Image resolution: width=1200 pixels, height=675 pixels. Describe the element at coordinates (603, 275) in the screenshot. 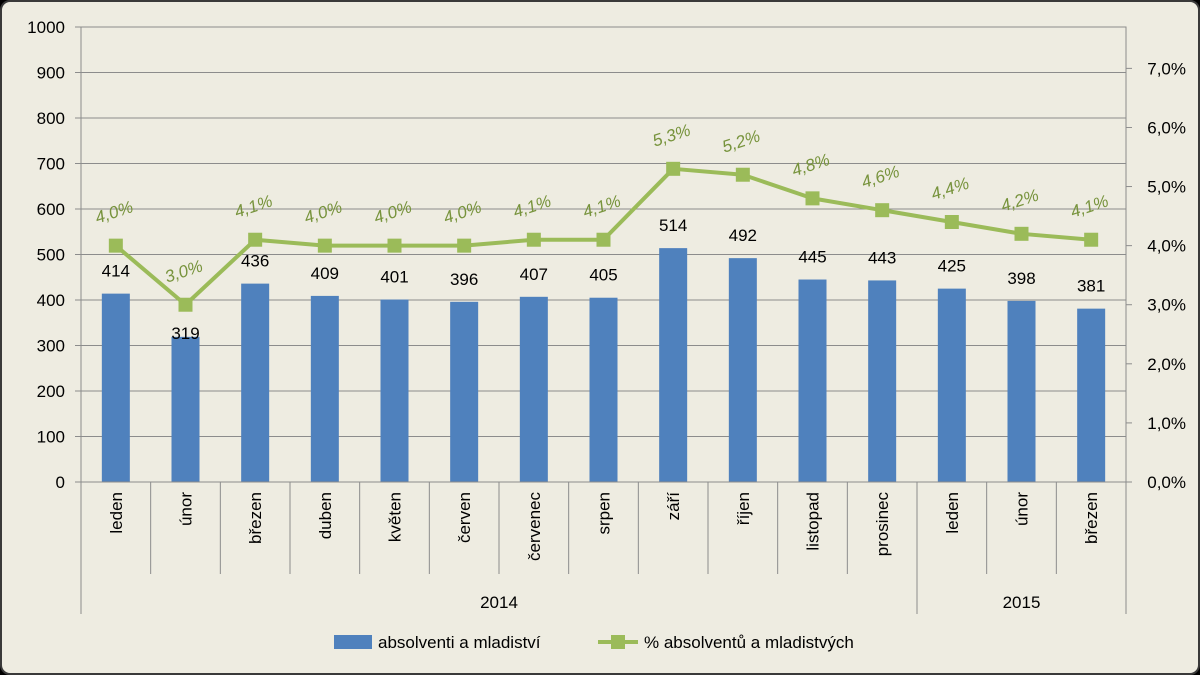

I see `bar-value-label: 405` at that location.